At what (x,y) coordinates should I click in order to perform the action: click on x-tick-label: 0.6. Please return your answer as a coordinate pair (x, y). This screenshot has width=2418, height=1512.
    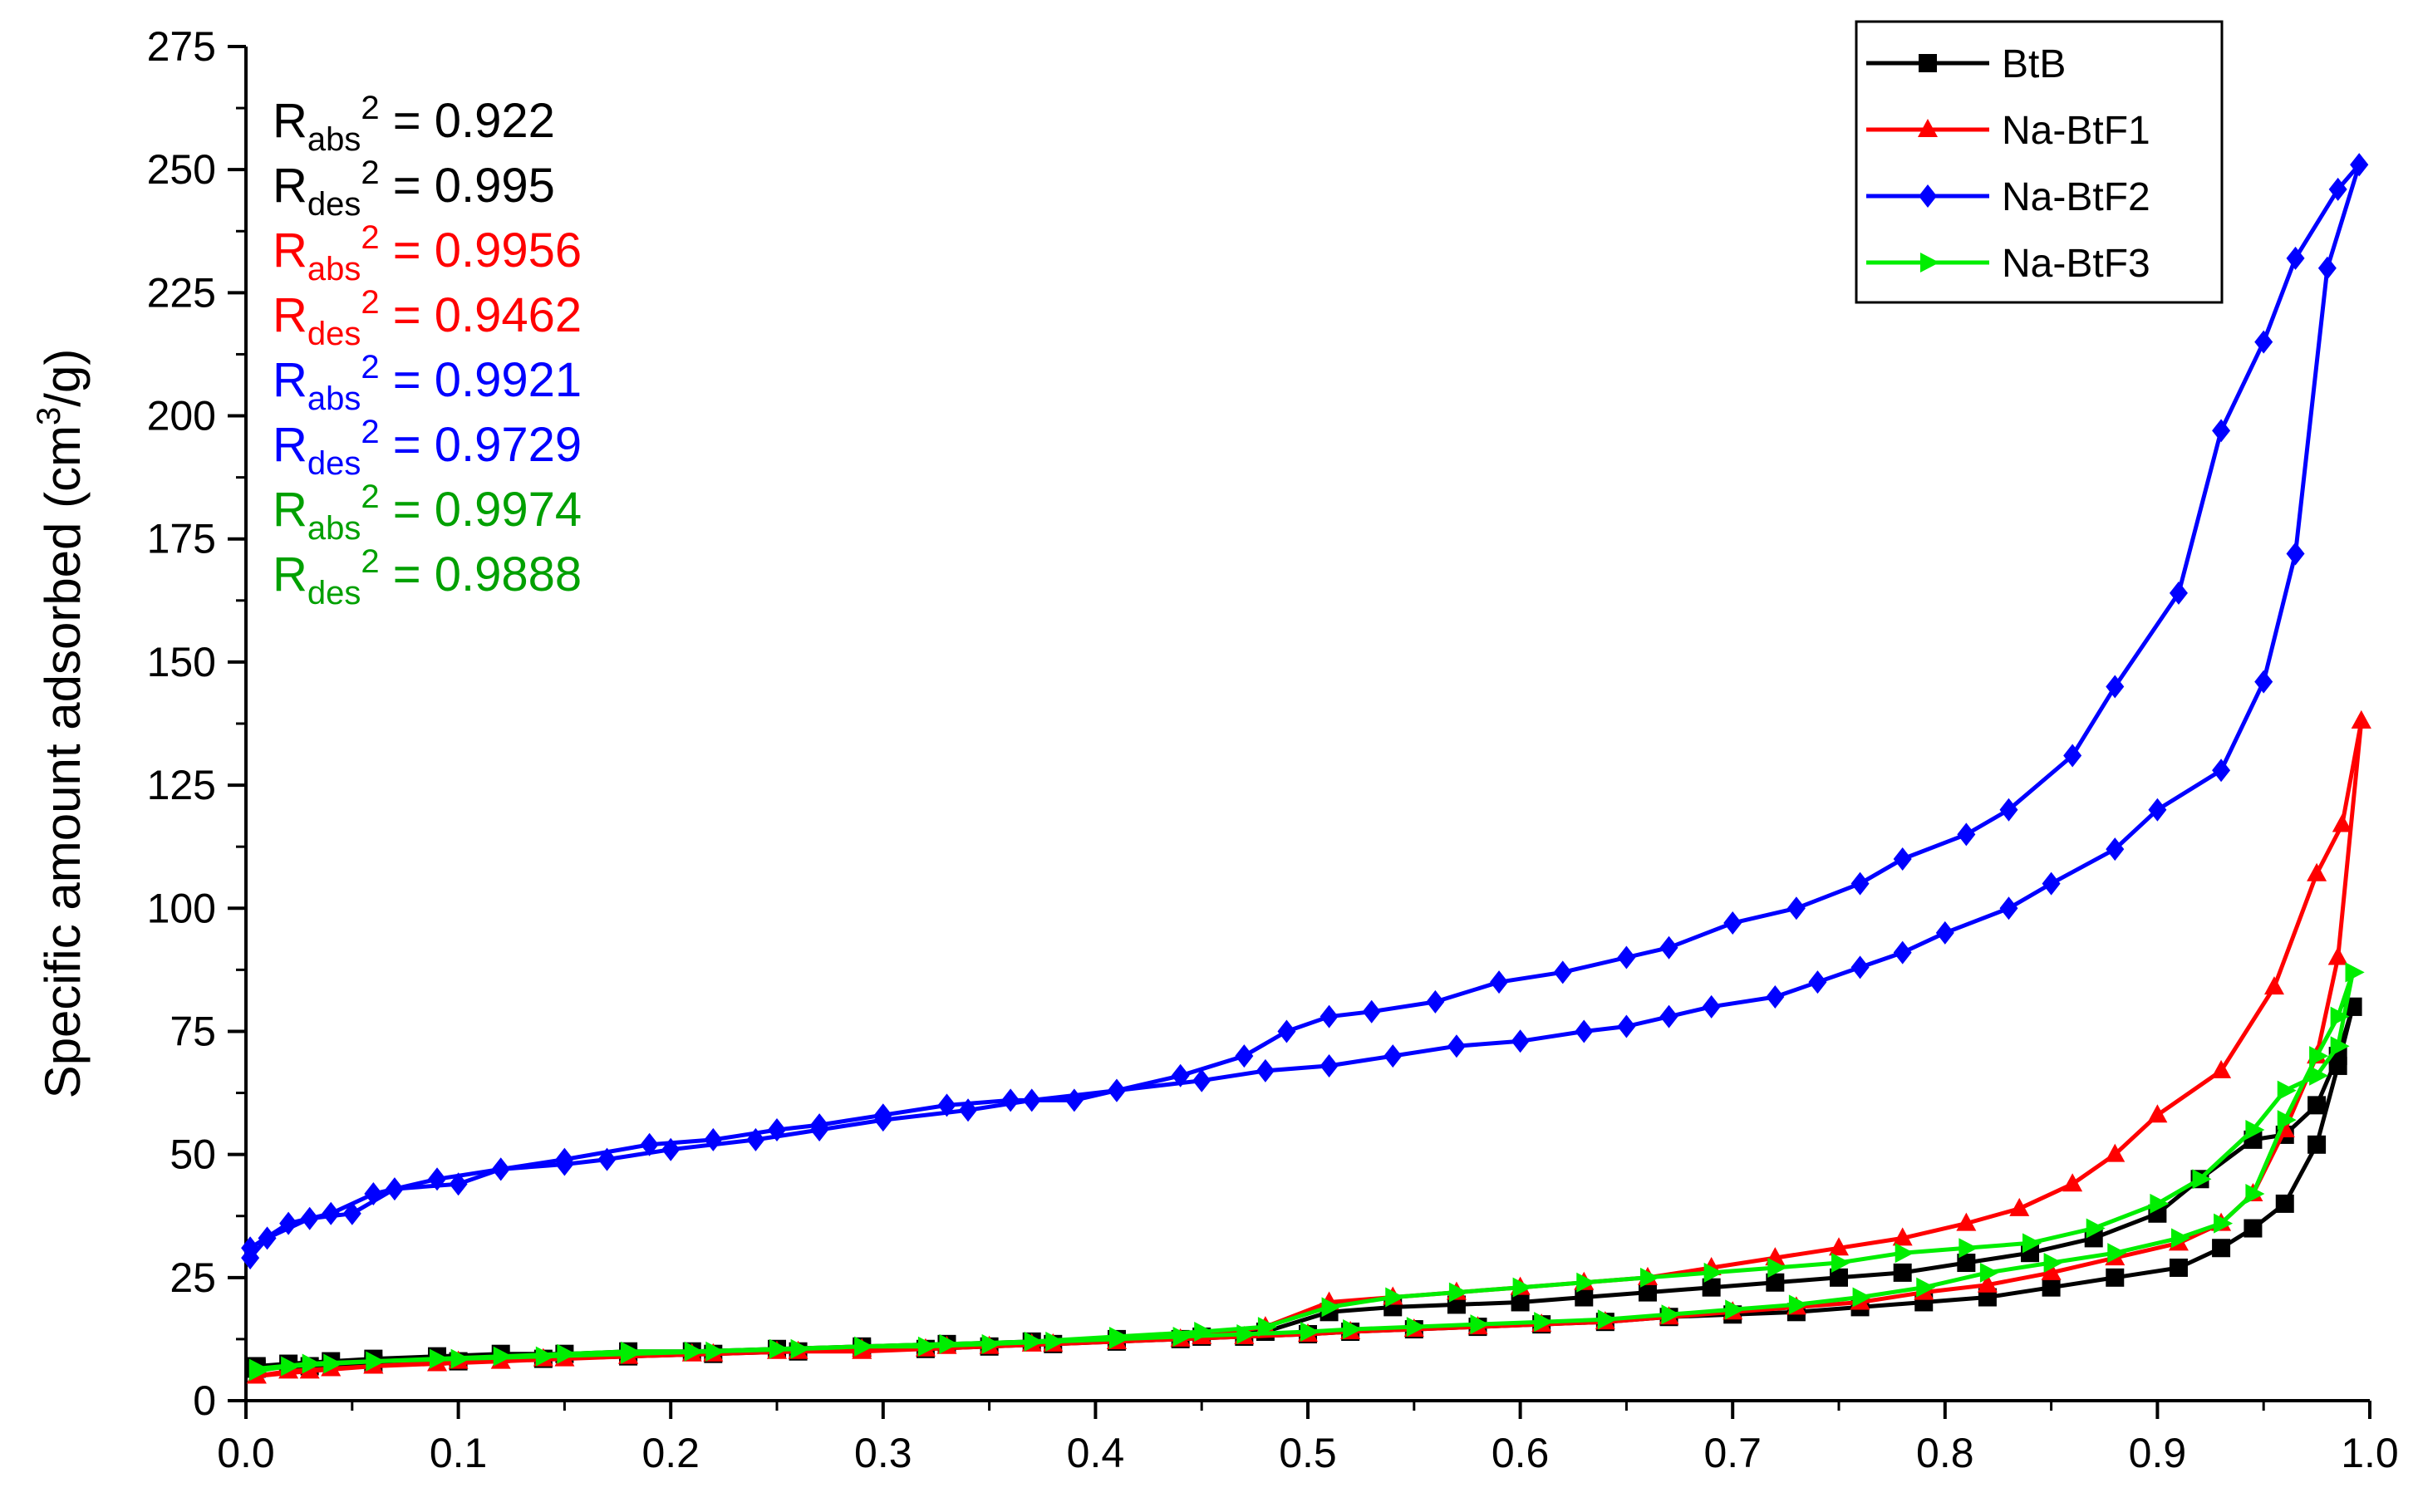
    Looking at the image, I should click on (1521, 1453).